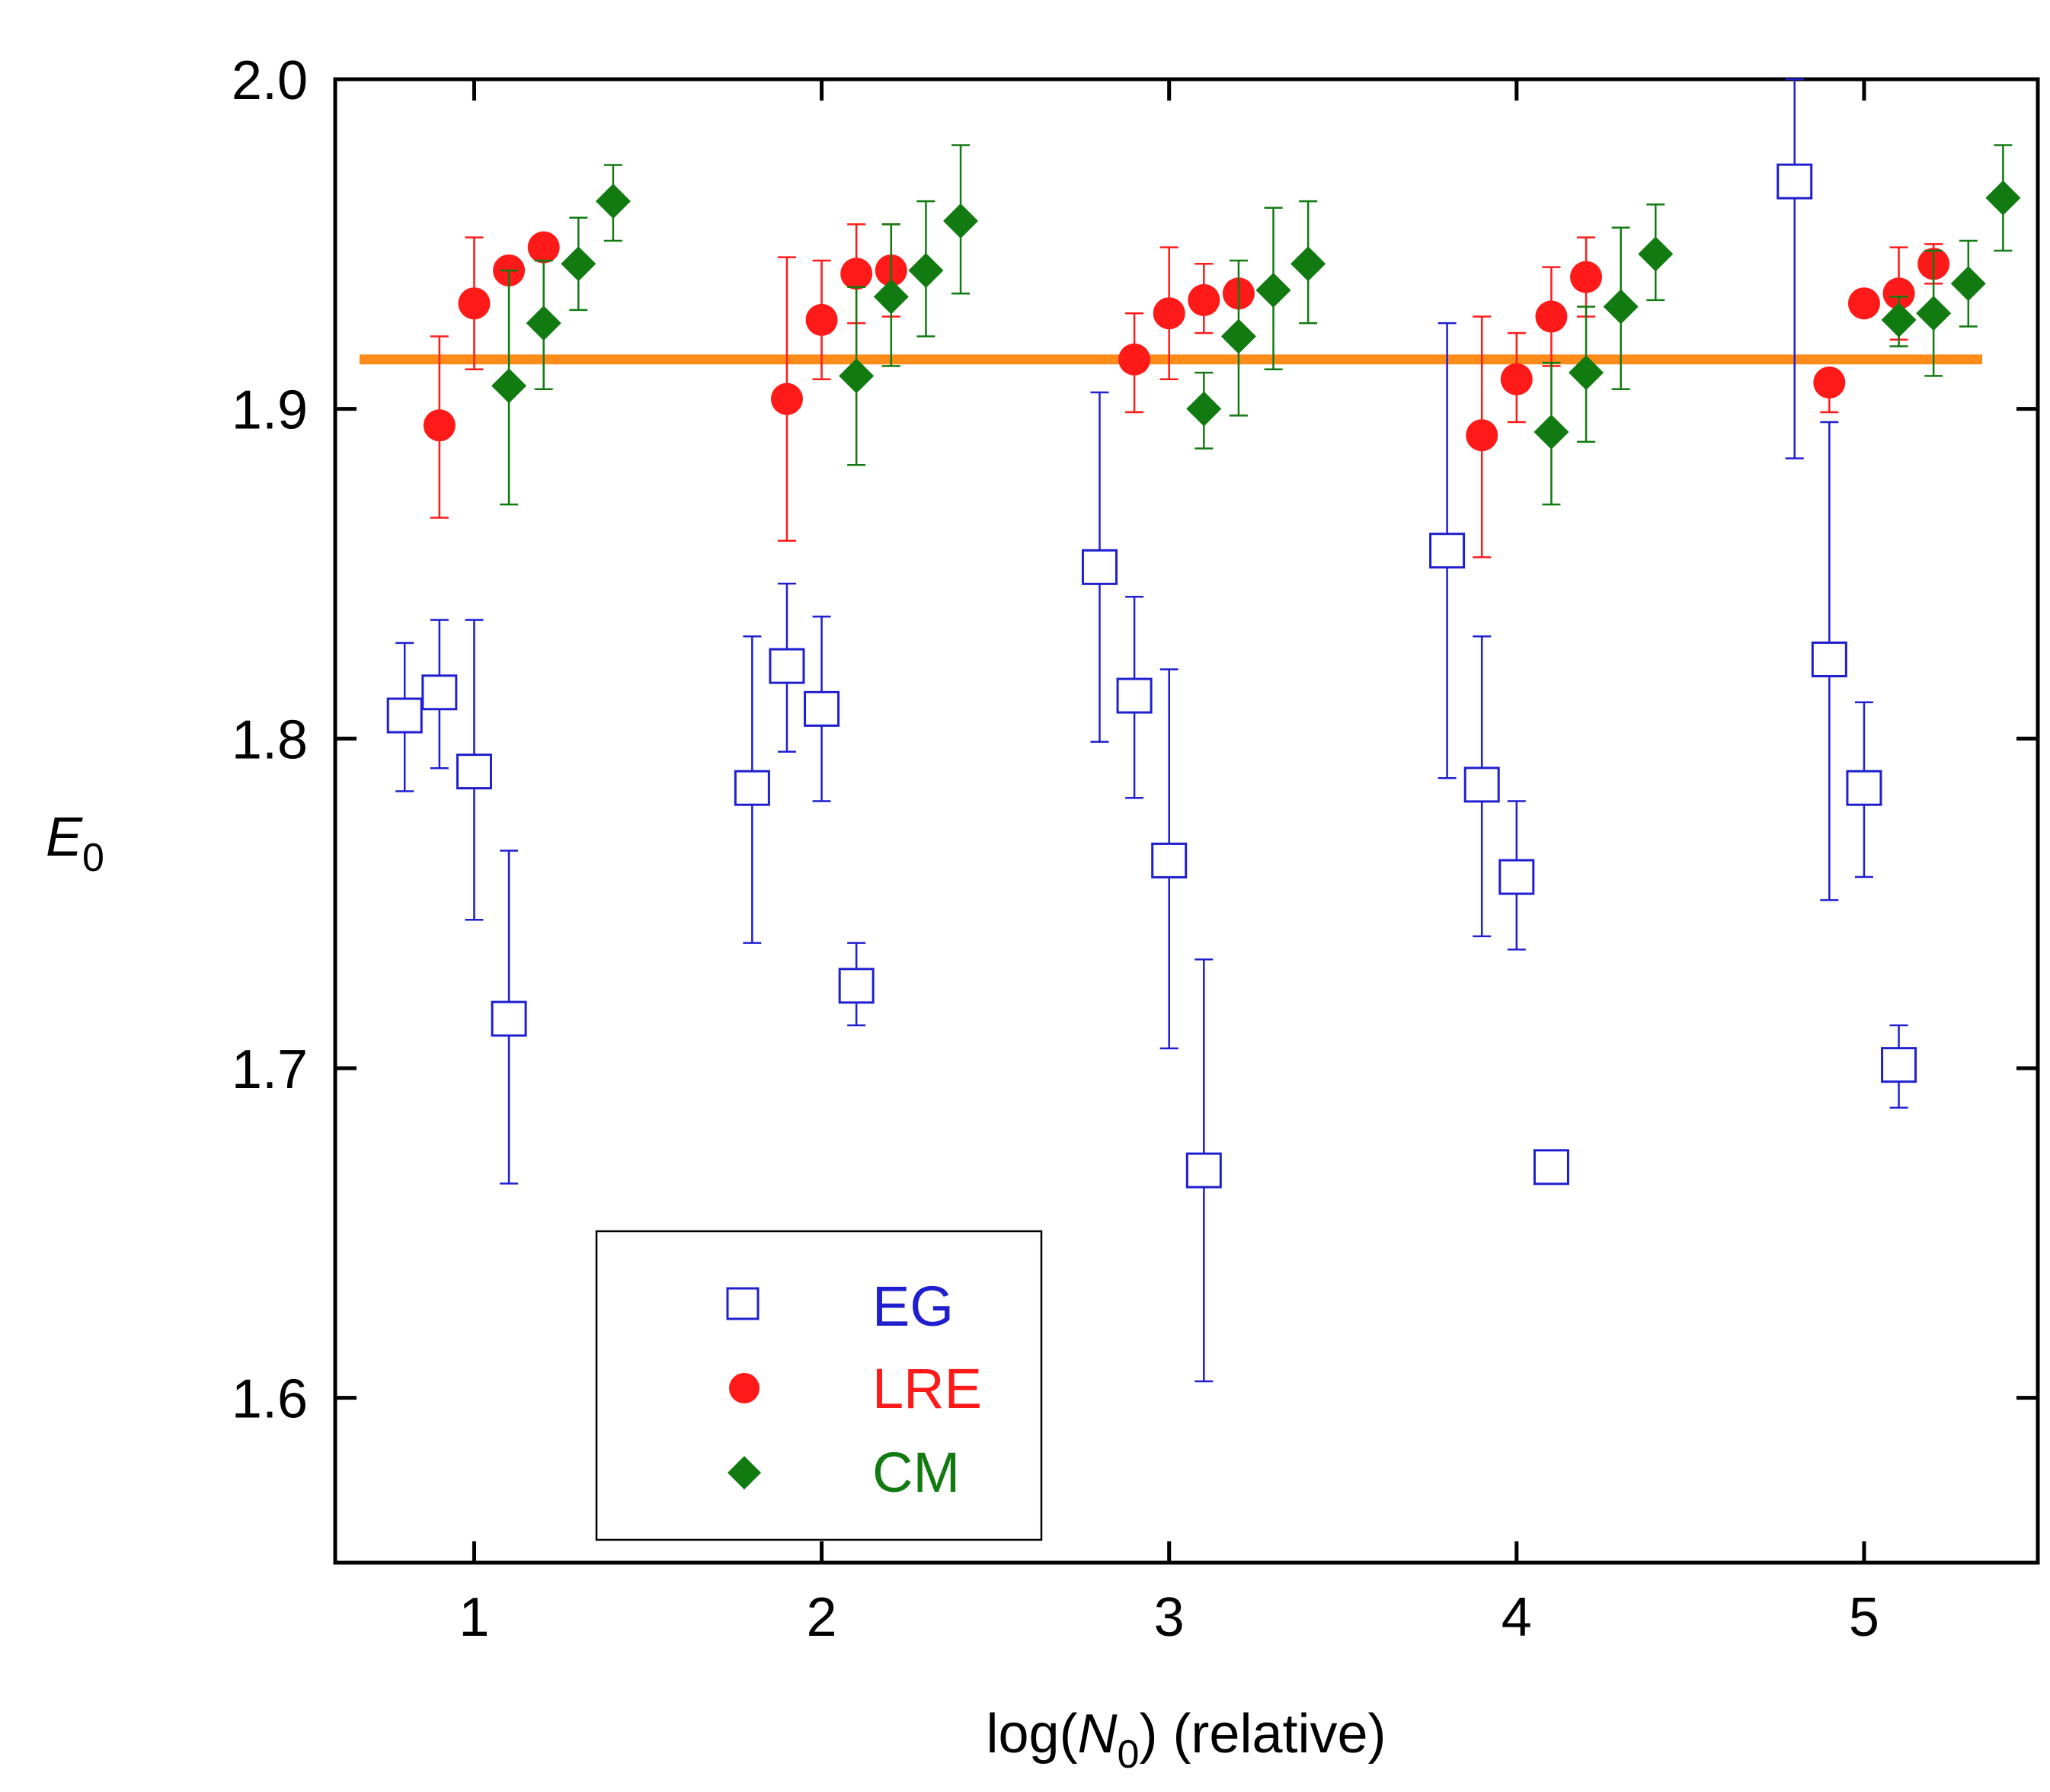 This screenshot has width=2050, height=1792. I want to click on x-axis-title-sub: 0, so click(1129, 1755).